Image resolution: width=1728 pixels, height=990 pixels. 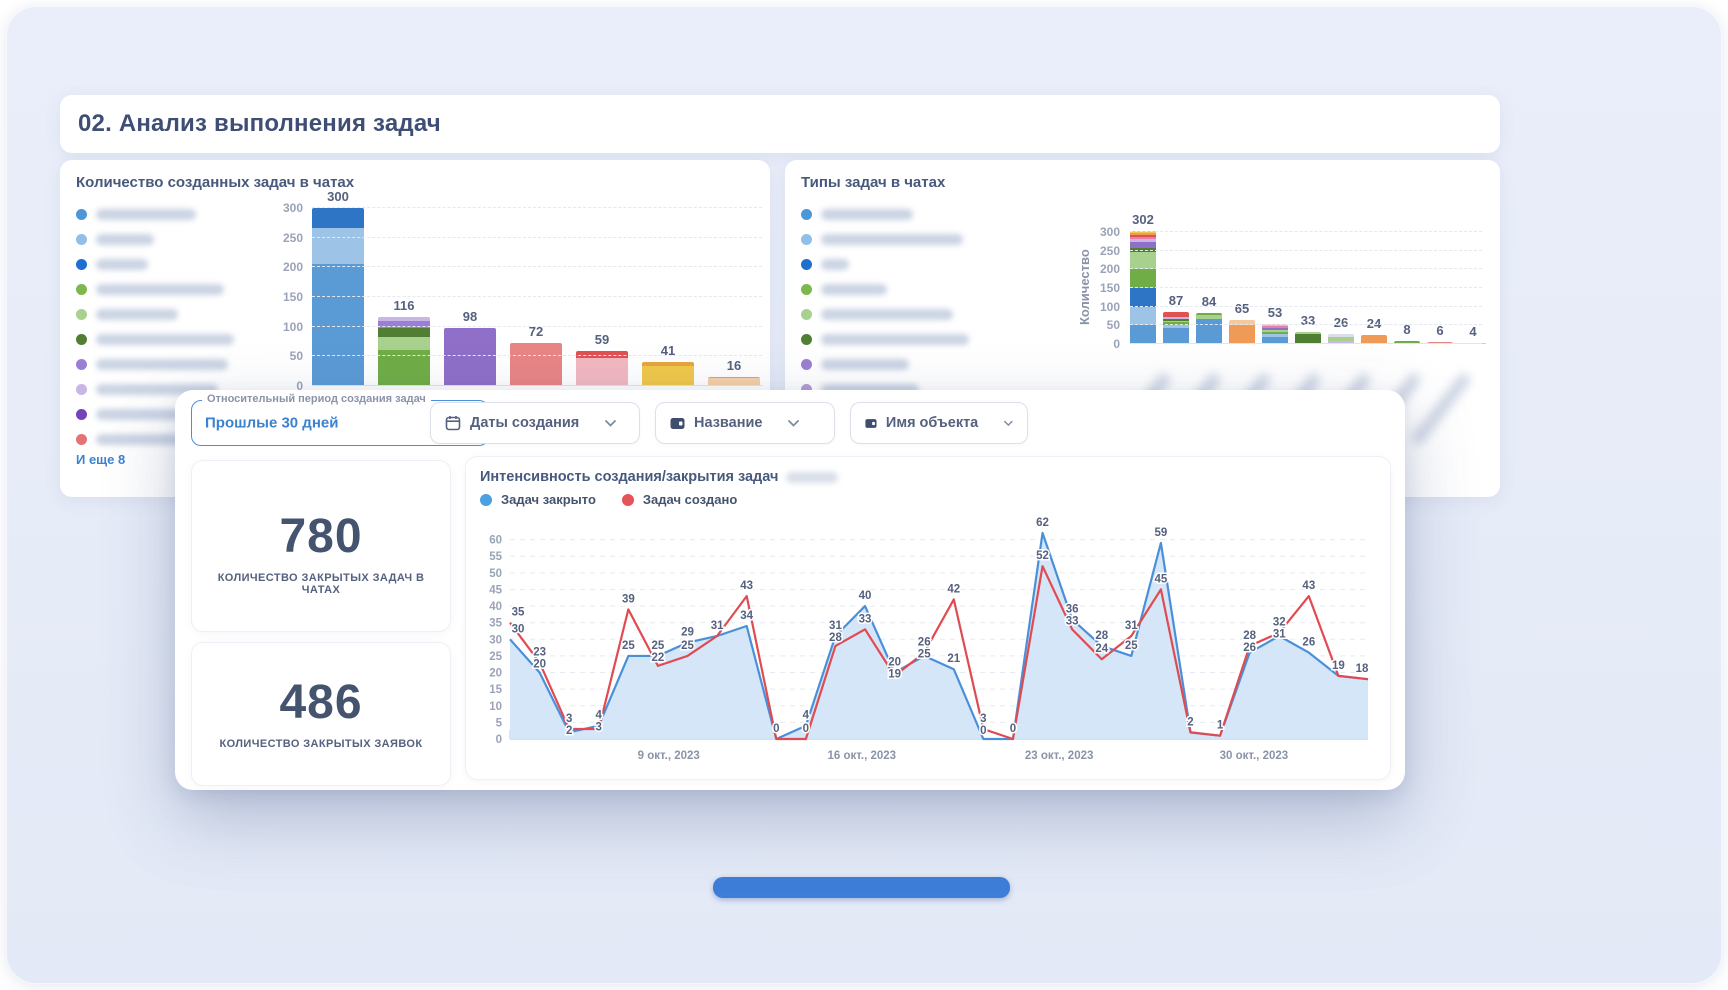 I want to click on stacked-bar: 16, so click(x=734, y=372).